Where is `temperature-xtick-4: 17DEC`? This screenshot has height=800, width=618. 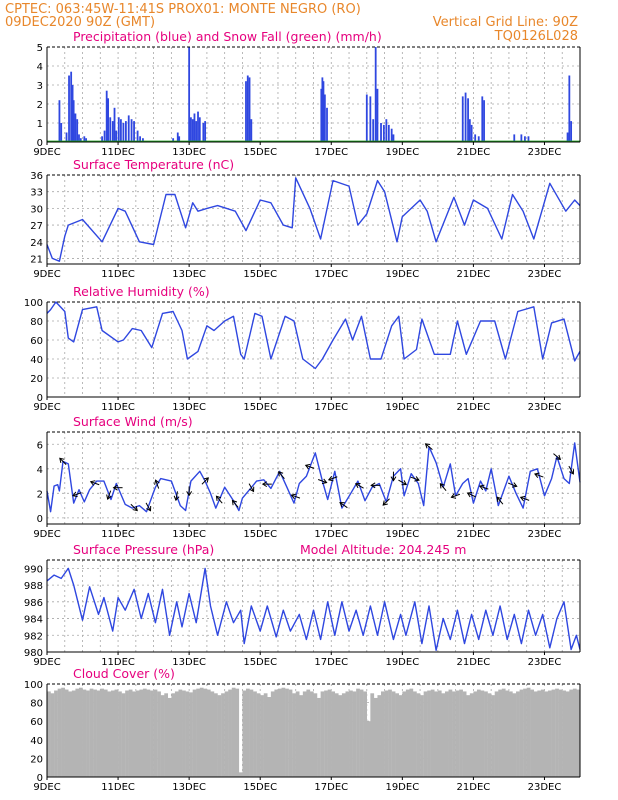 temperature-xtick-4: 17DEC is located at coordinates (331, 274).